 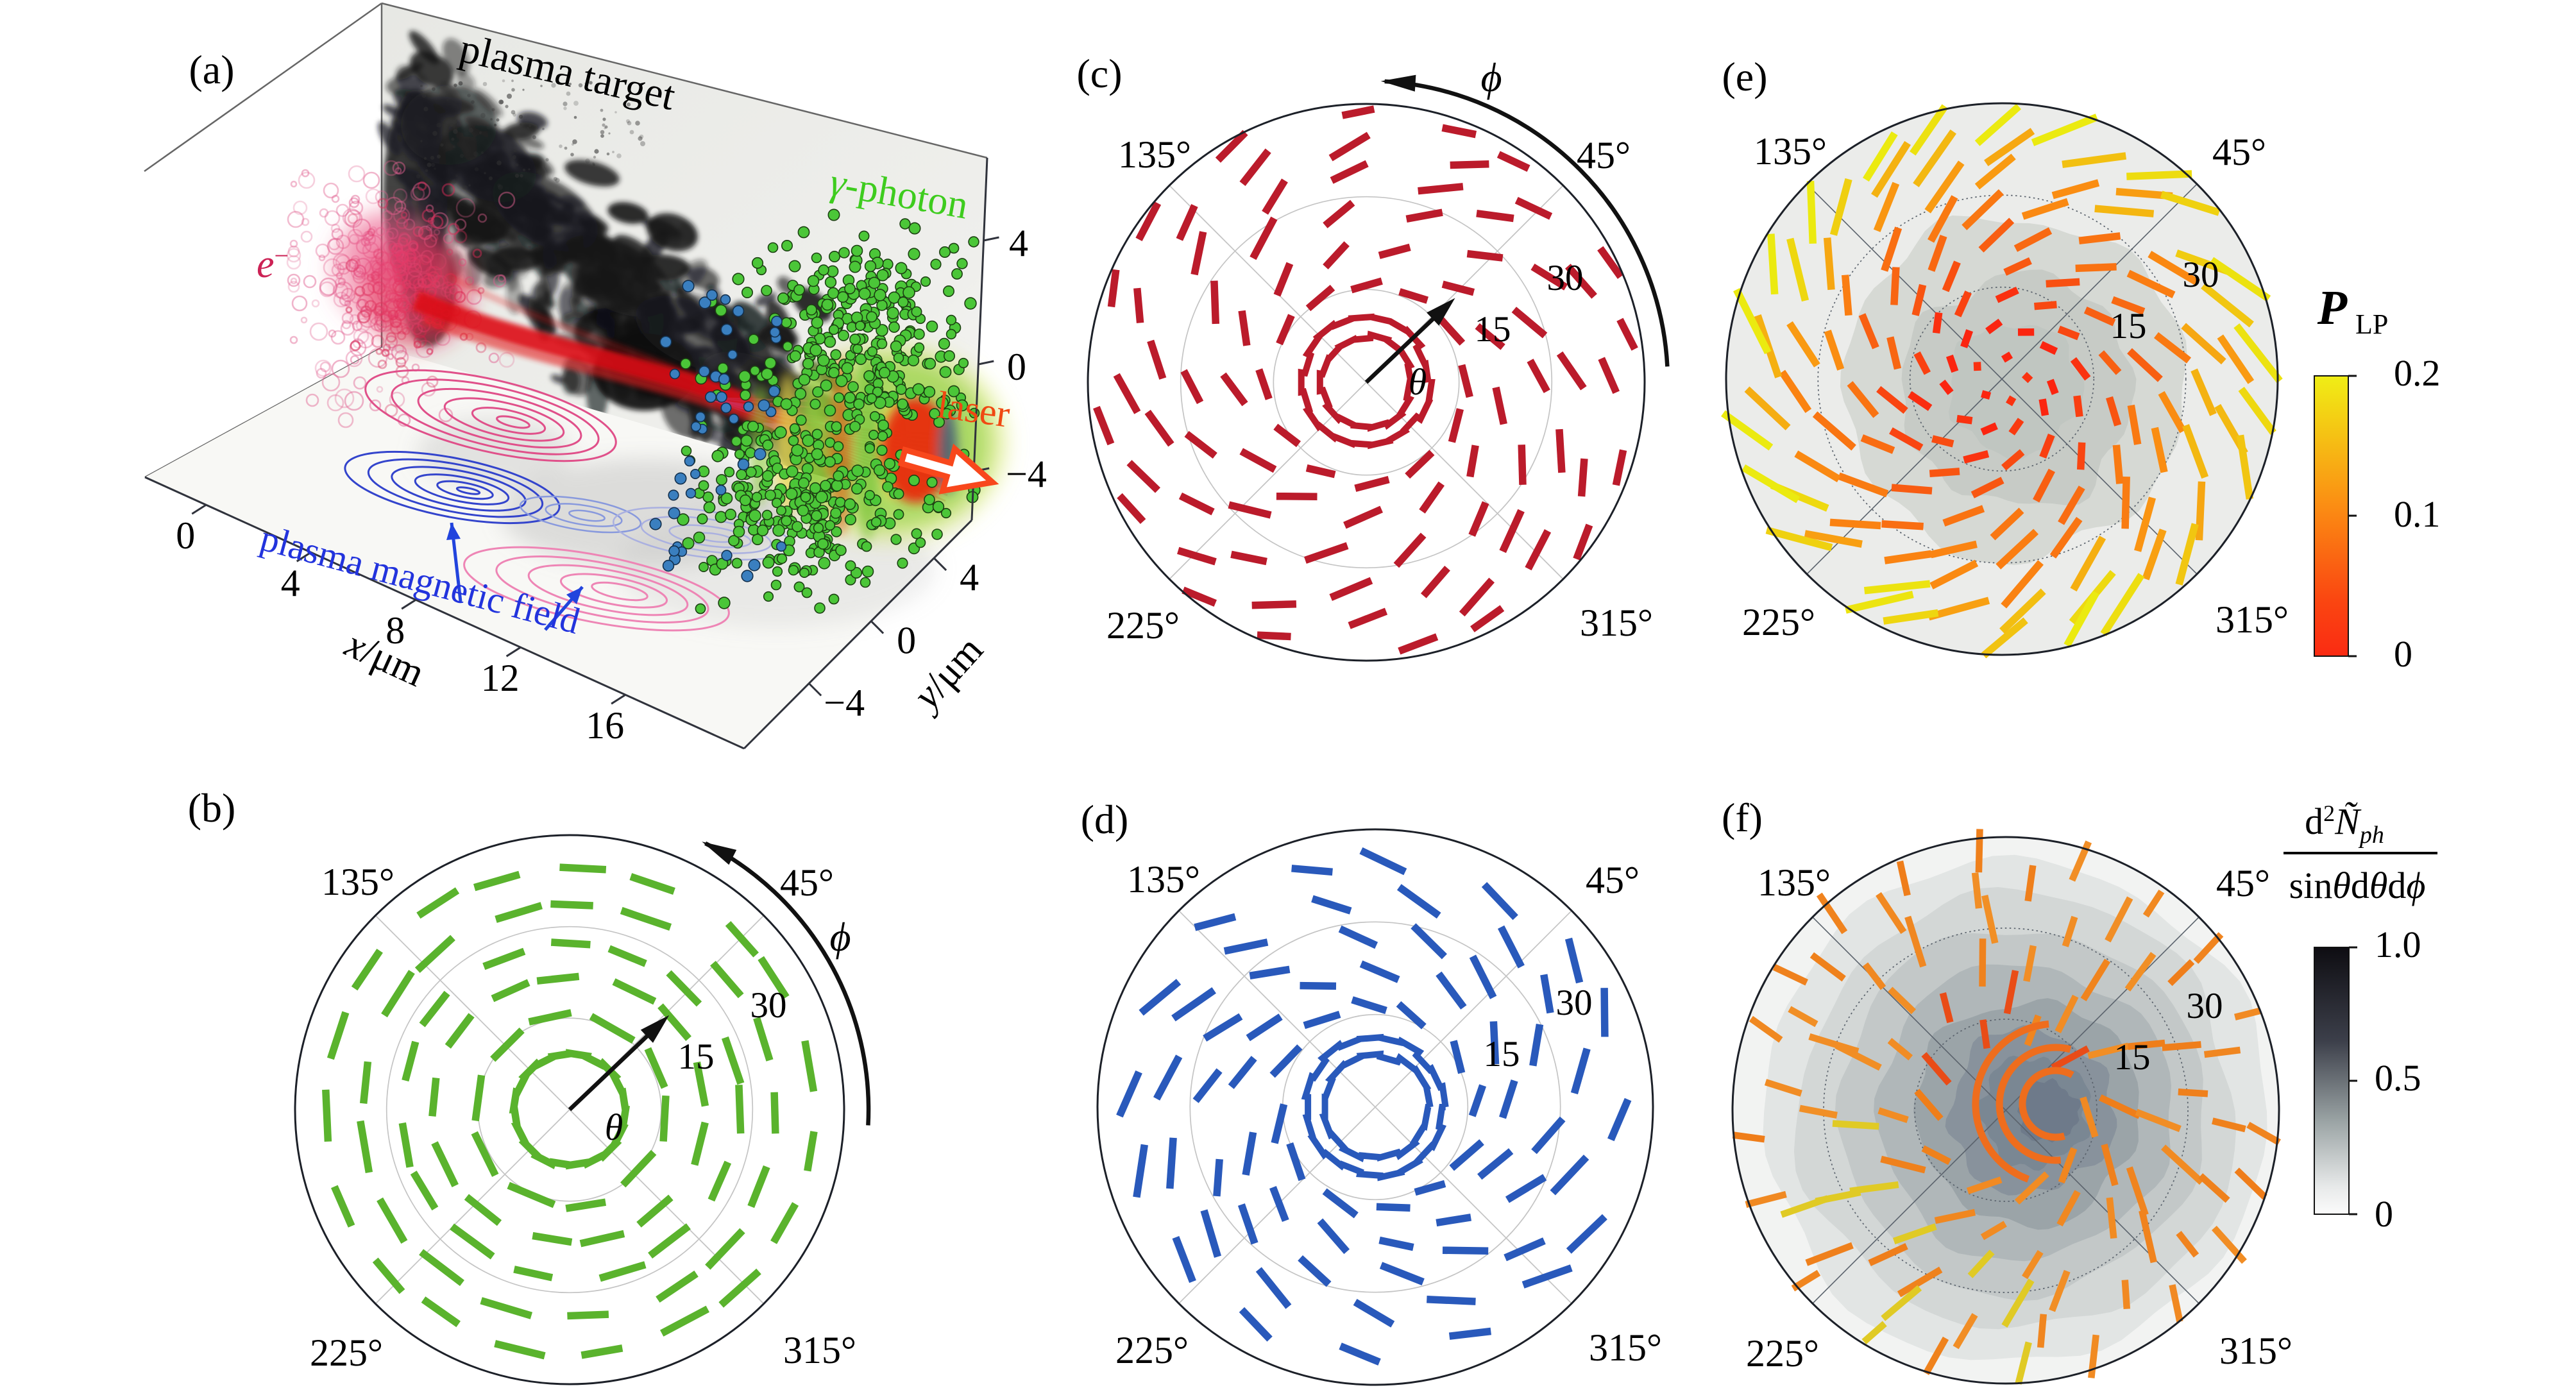 I want to click on svg-text: 16, so click(x=605, y=725).